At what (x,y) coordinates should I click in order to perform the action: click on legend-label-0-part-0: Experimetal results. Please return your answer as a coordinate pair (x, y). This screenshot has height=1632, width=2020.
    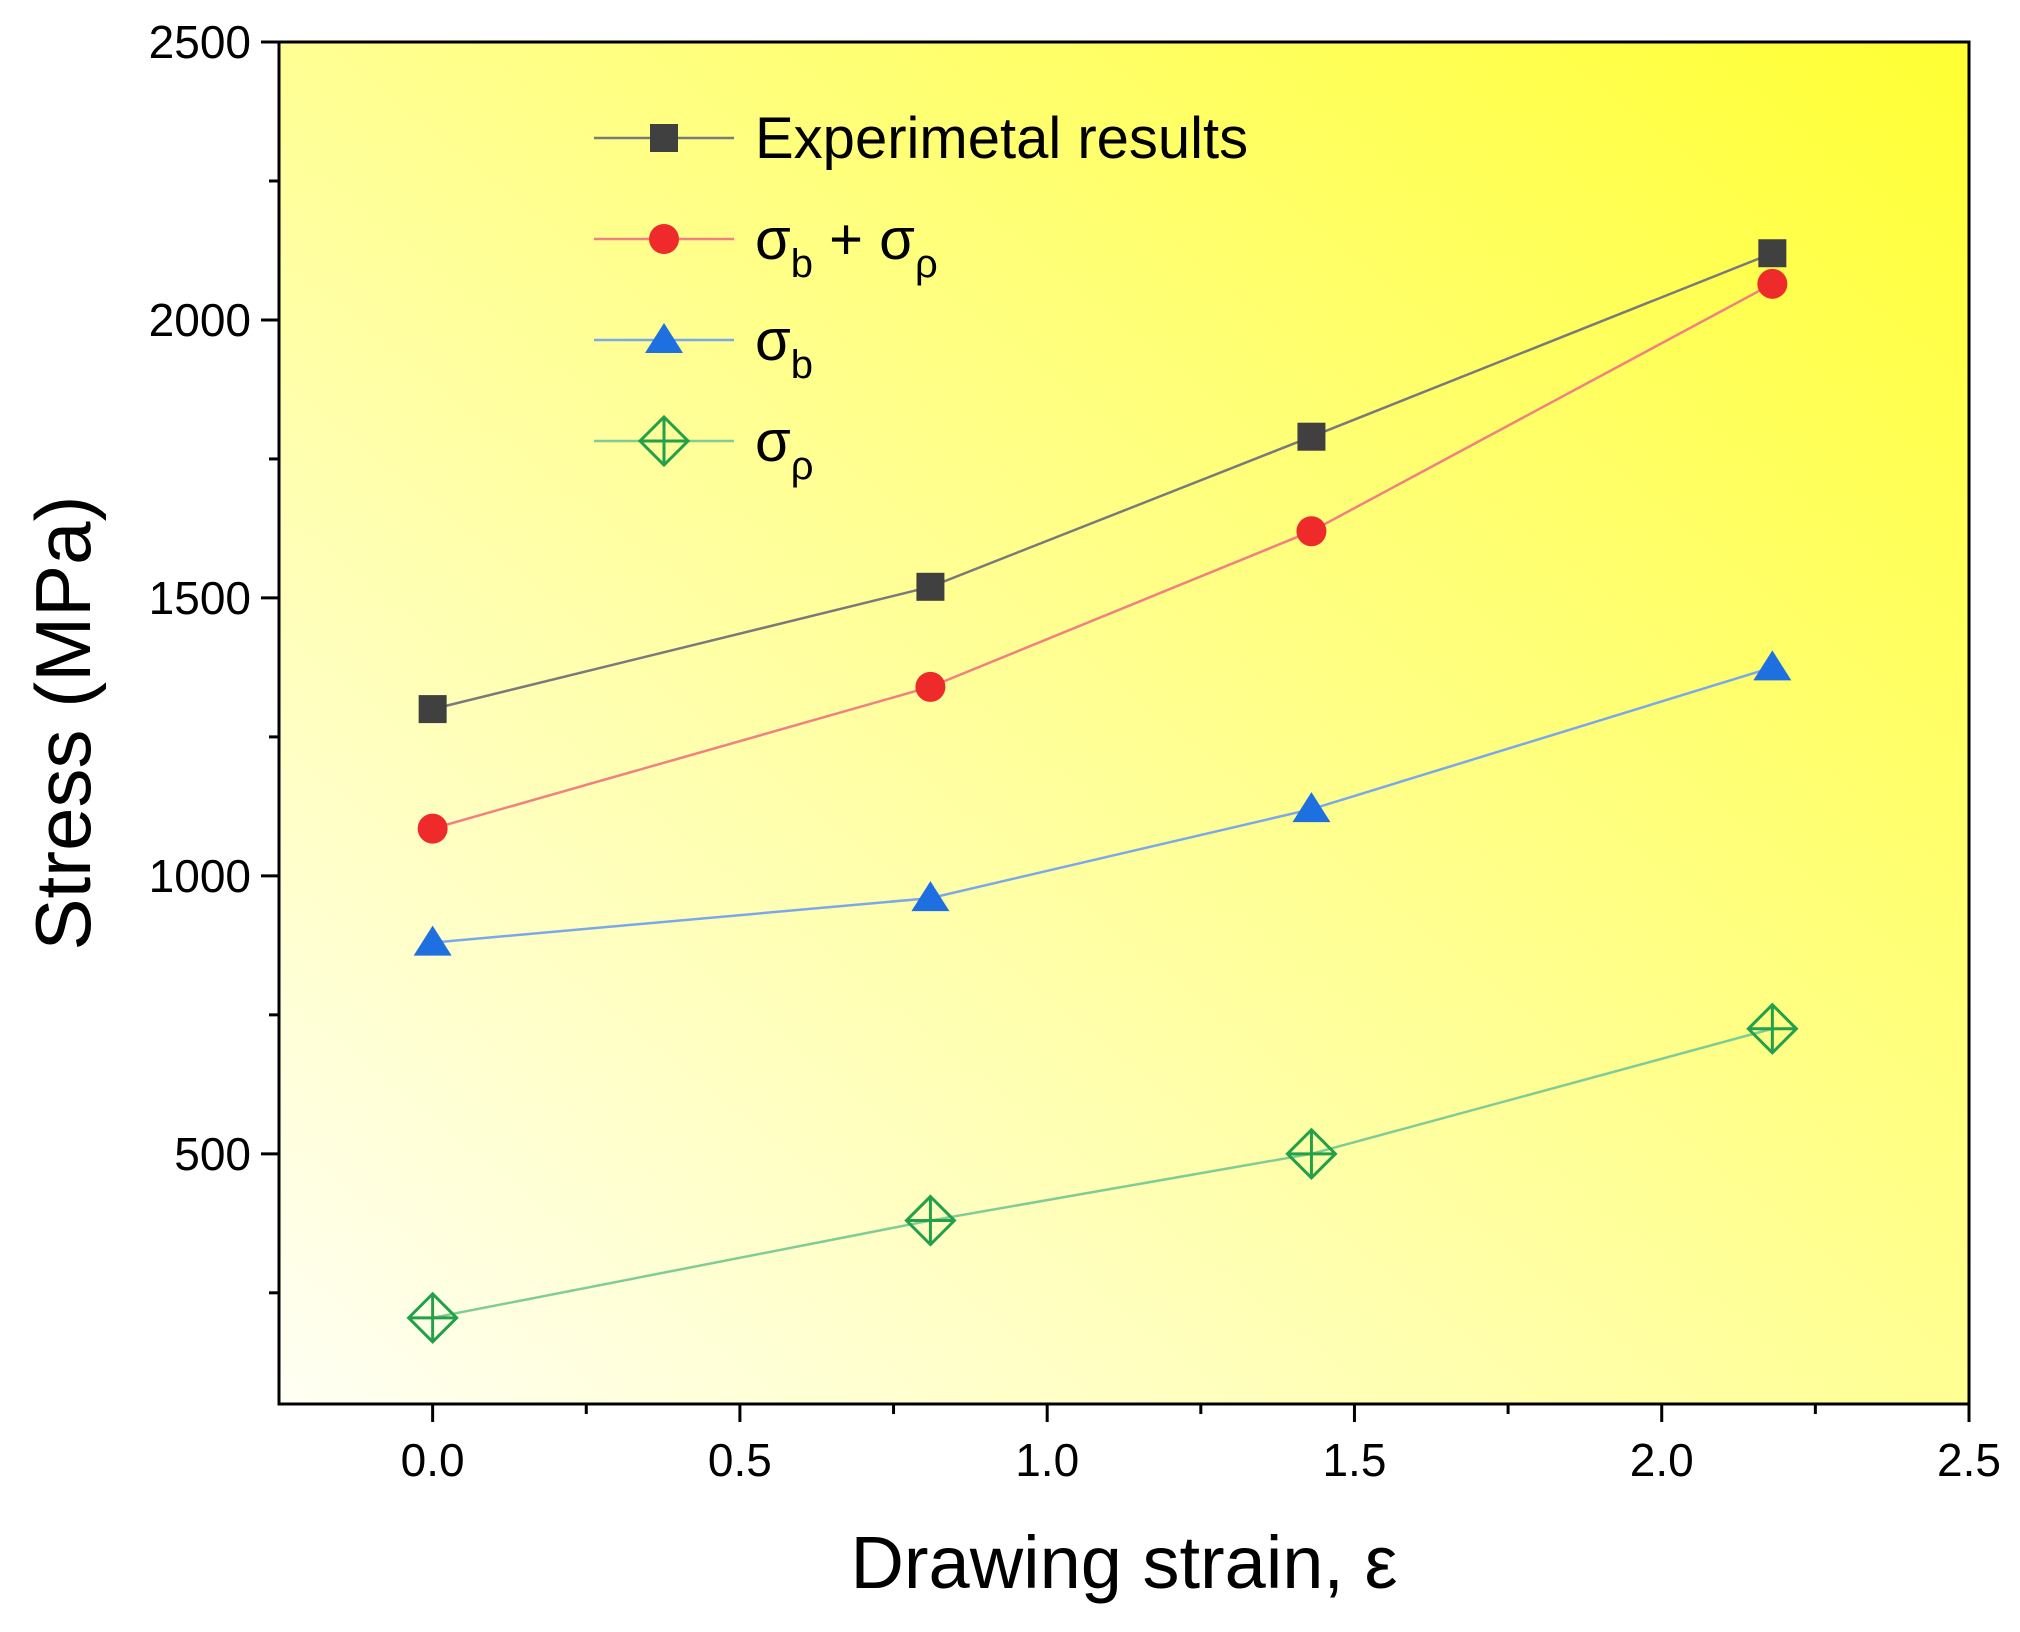
    Looking at the image, I should click on (1001, 138).